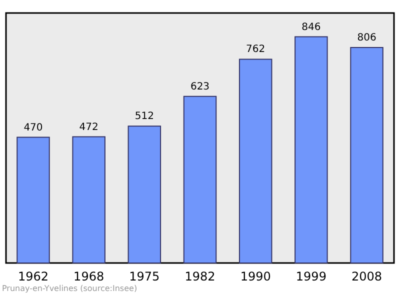 Image resolution: width=400 pixels, height=299 pixels. What do you see at coordinates (144, 116) in the screenshot?
I see `data-label: 512` at bounding box center [144, 116].